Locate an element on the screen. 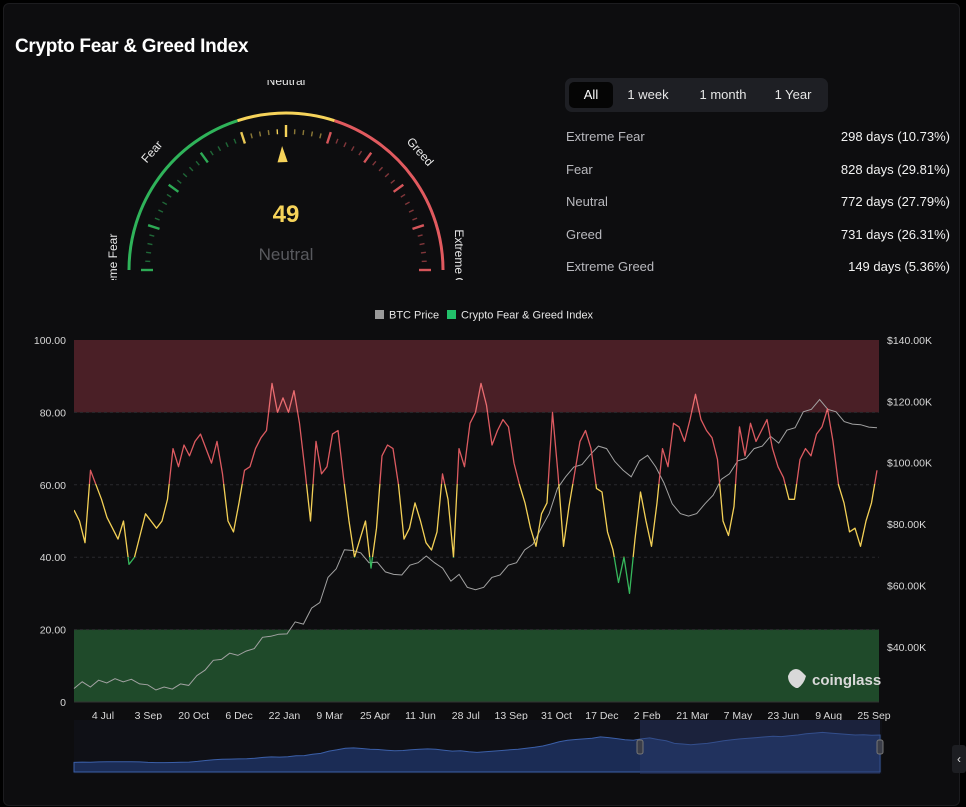 This screenshot has height=807, width=966. tab-1-week: 1 week is located at coordinates (648, 94).